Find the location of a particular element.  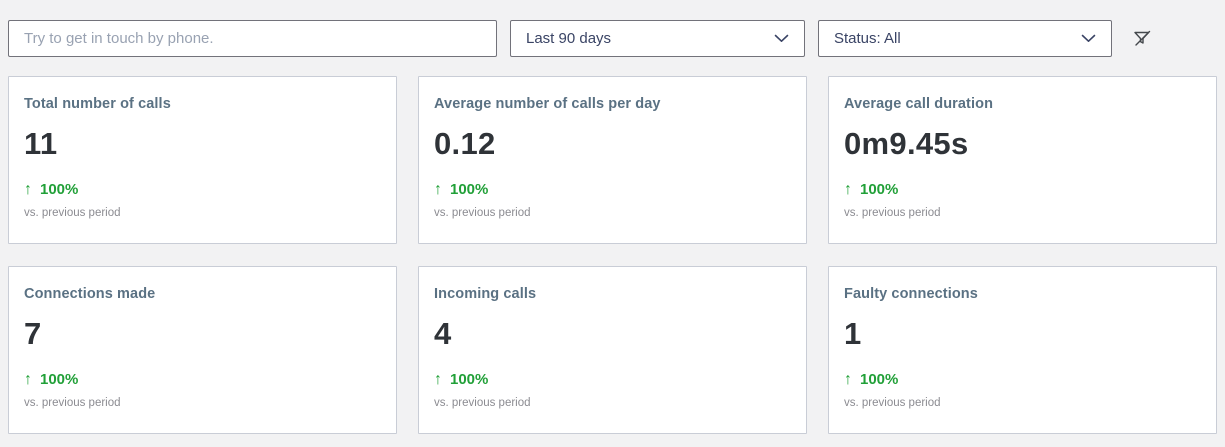

period-dropdown-value: Last 90 days is located at coordinates (569, 38).